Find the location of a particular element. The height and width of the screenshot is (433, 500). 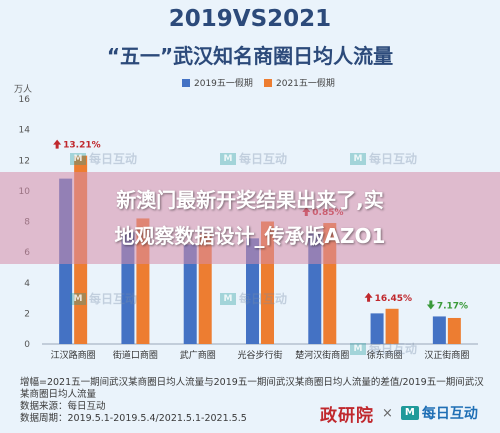

y-tick-label: 2 is located at coordinates (27, 314).